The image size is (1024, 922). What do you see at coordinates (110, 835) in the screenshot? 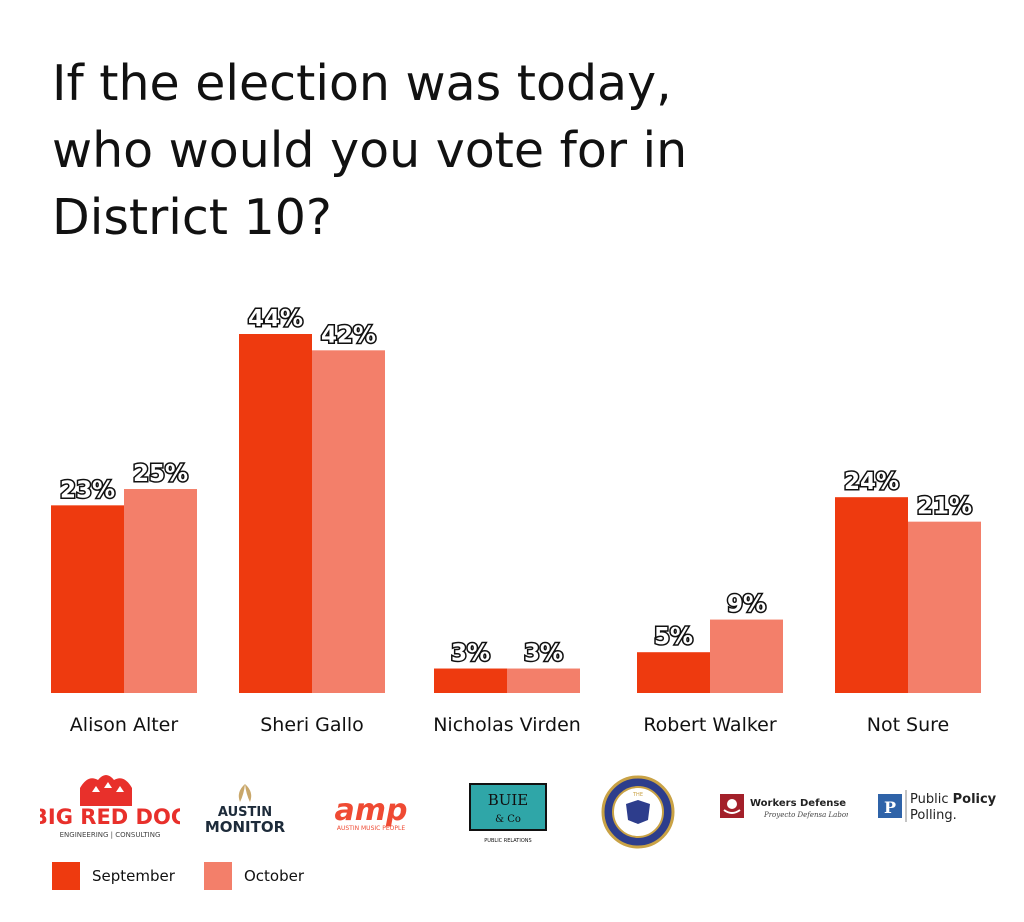
I see `bigreddog-sub: ENGINEERING | CONSULTING` at bounding box center [110, 835].